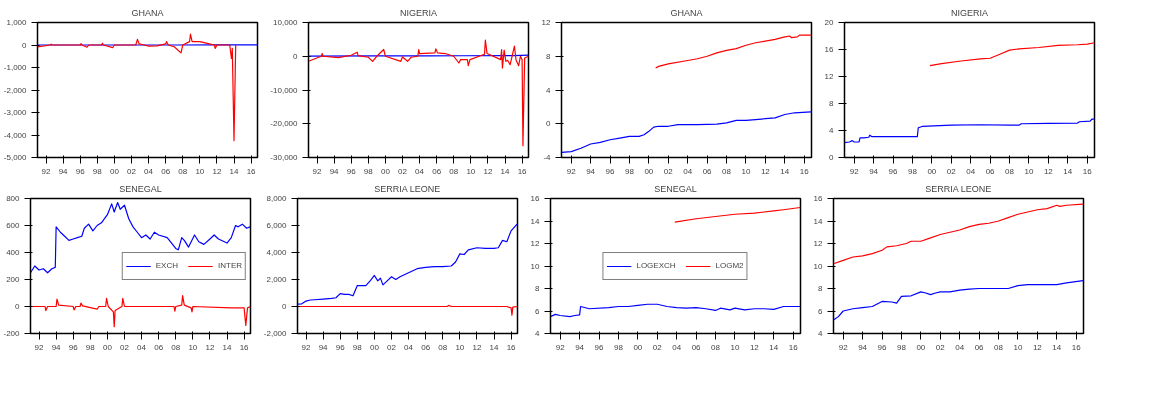  Describe the element at coordinates (686, 12) in the screenshot. I see `chart-title: GHANA` at that location.